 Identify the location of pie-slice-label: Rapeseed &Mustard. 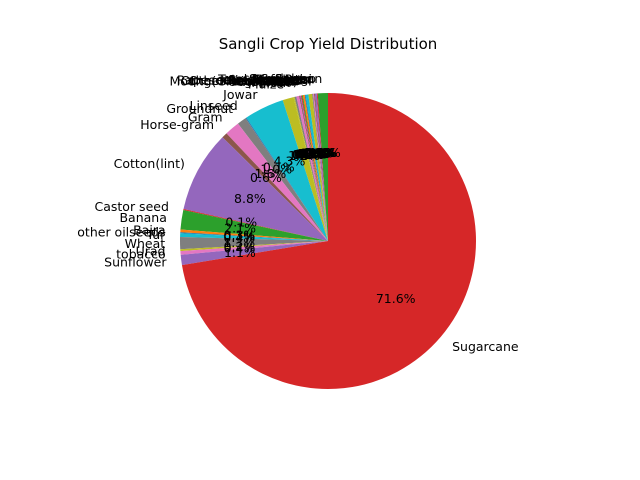
(240, 80).